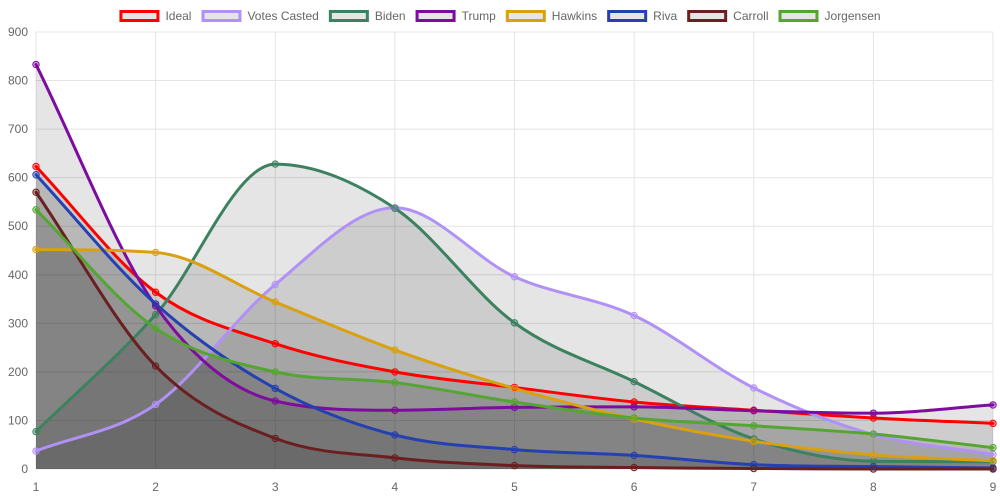 Image resolution: width=1000 pixels, height=500 pixels. I want to click on legend-label: Hawkins, so click(574, 16).